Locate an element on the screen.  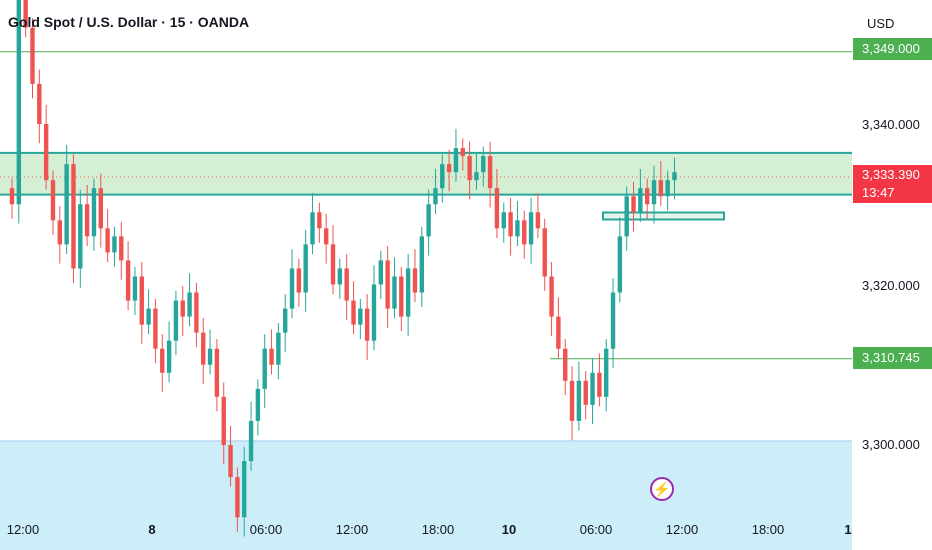
countdown-label: 13:47 is located at coordinates (878, 192).